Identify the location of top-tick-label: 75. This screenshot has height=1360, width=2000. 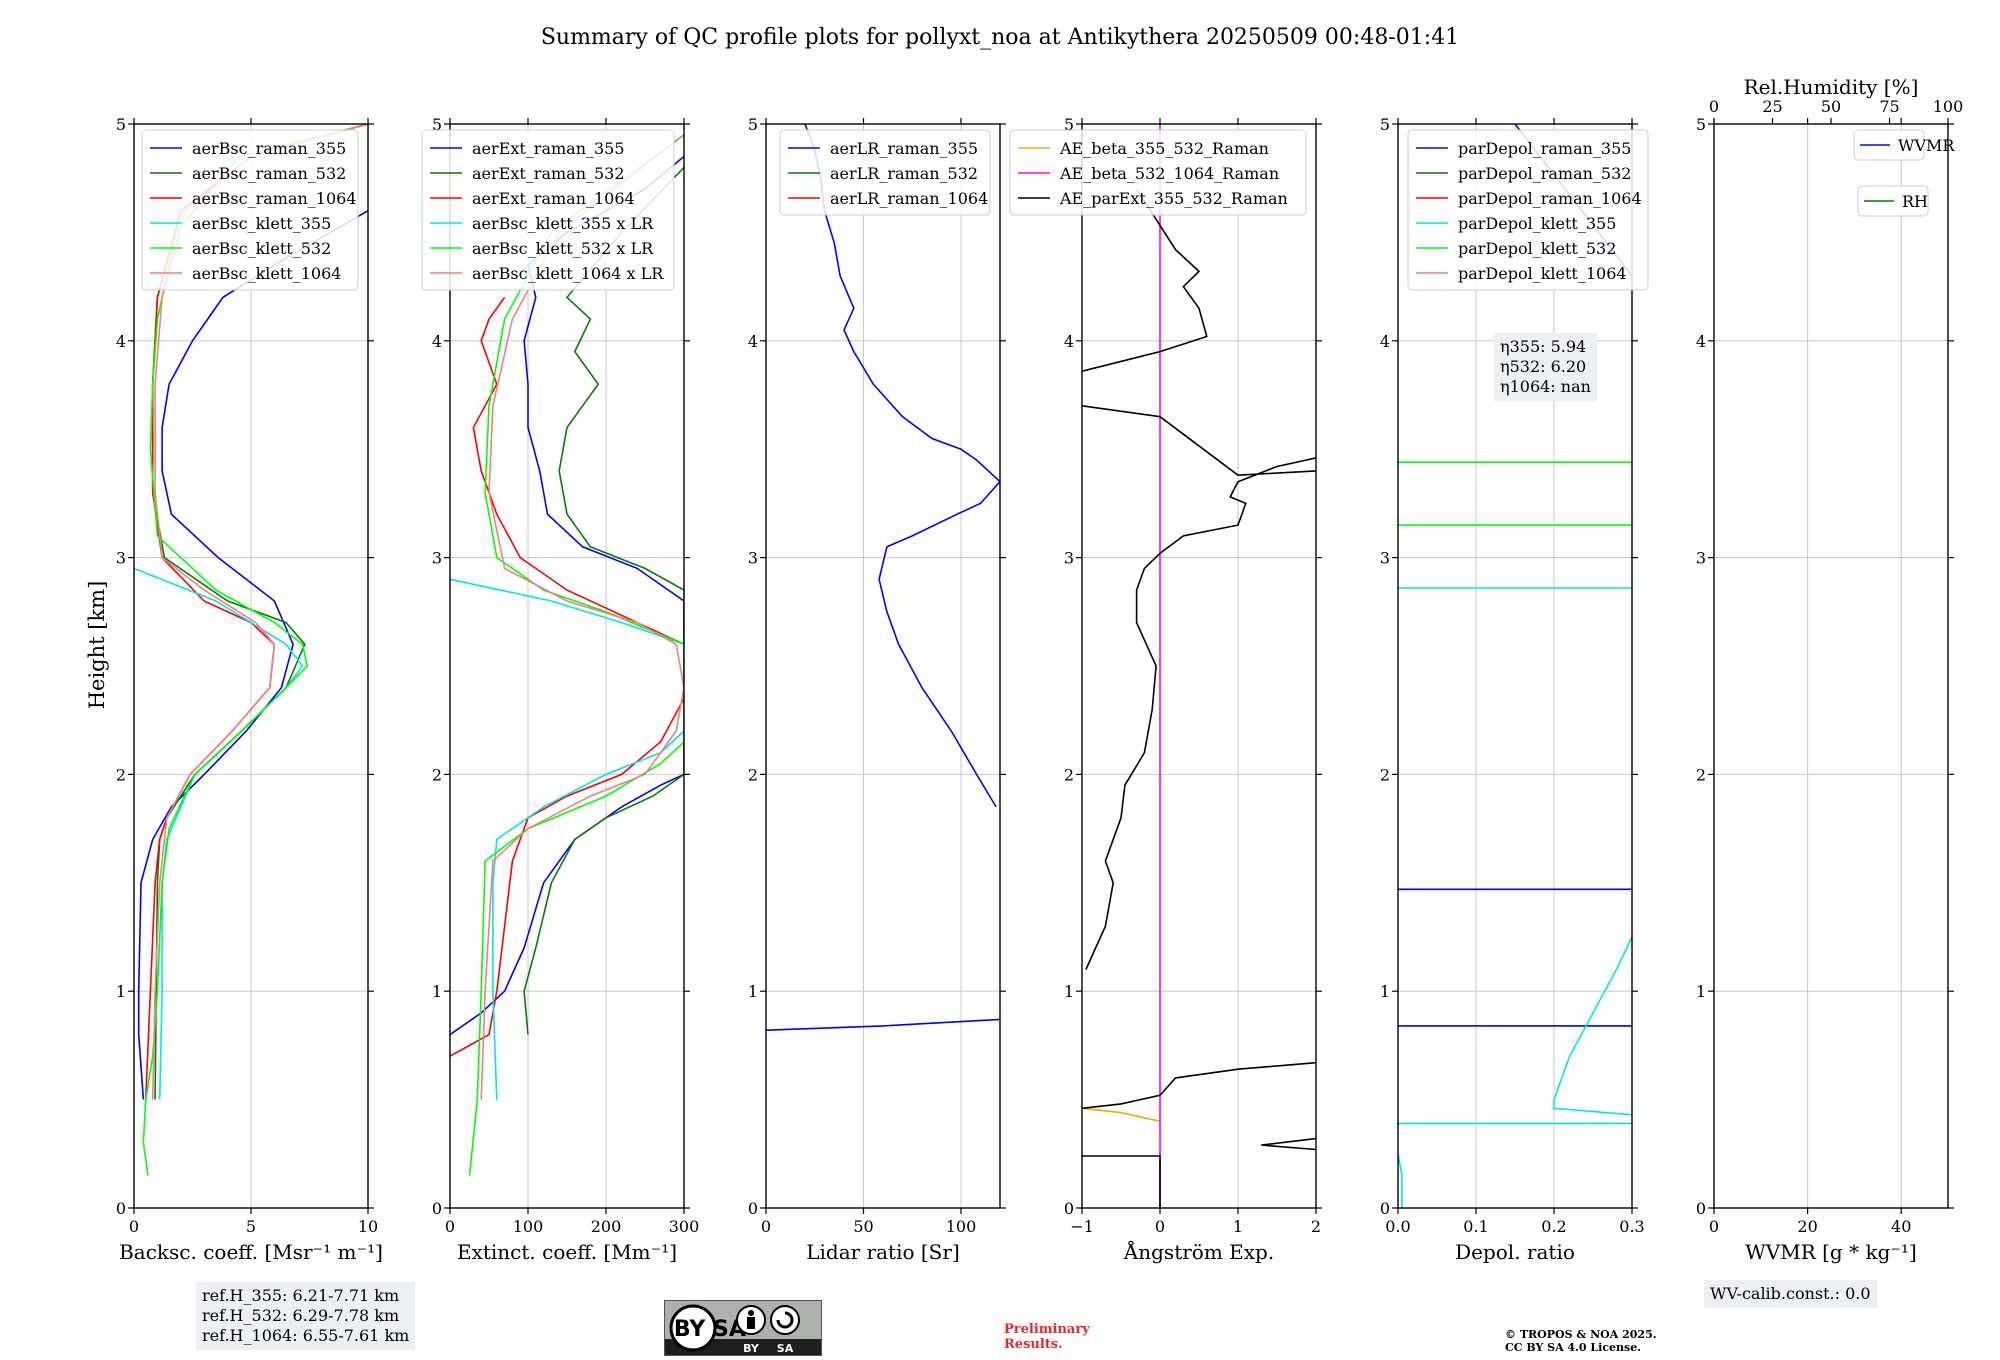
(1889, 106).